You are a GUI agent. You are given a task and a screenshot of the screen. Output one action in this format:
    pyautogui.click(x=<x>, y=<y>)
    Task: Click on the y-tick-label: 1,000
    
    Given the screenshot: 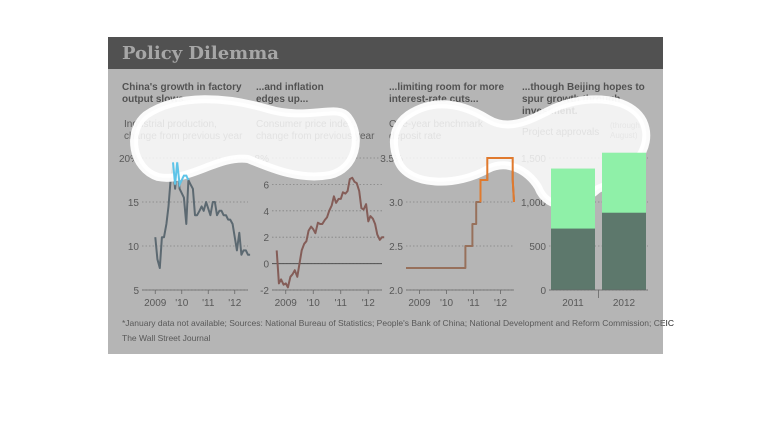 What is the action you would take?
    pyautogui.click(x=533, y=203)
    